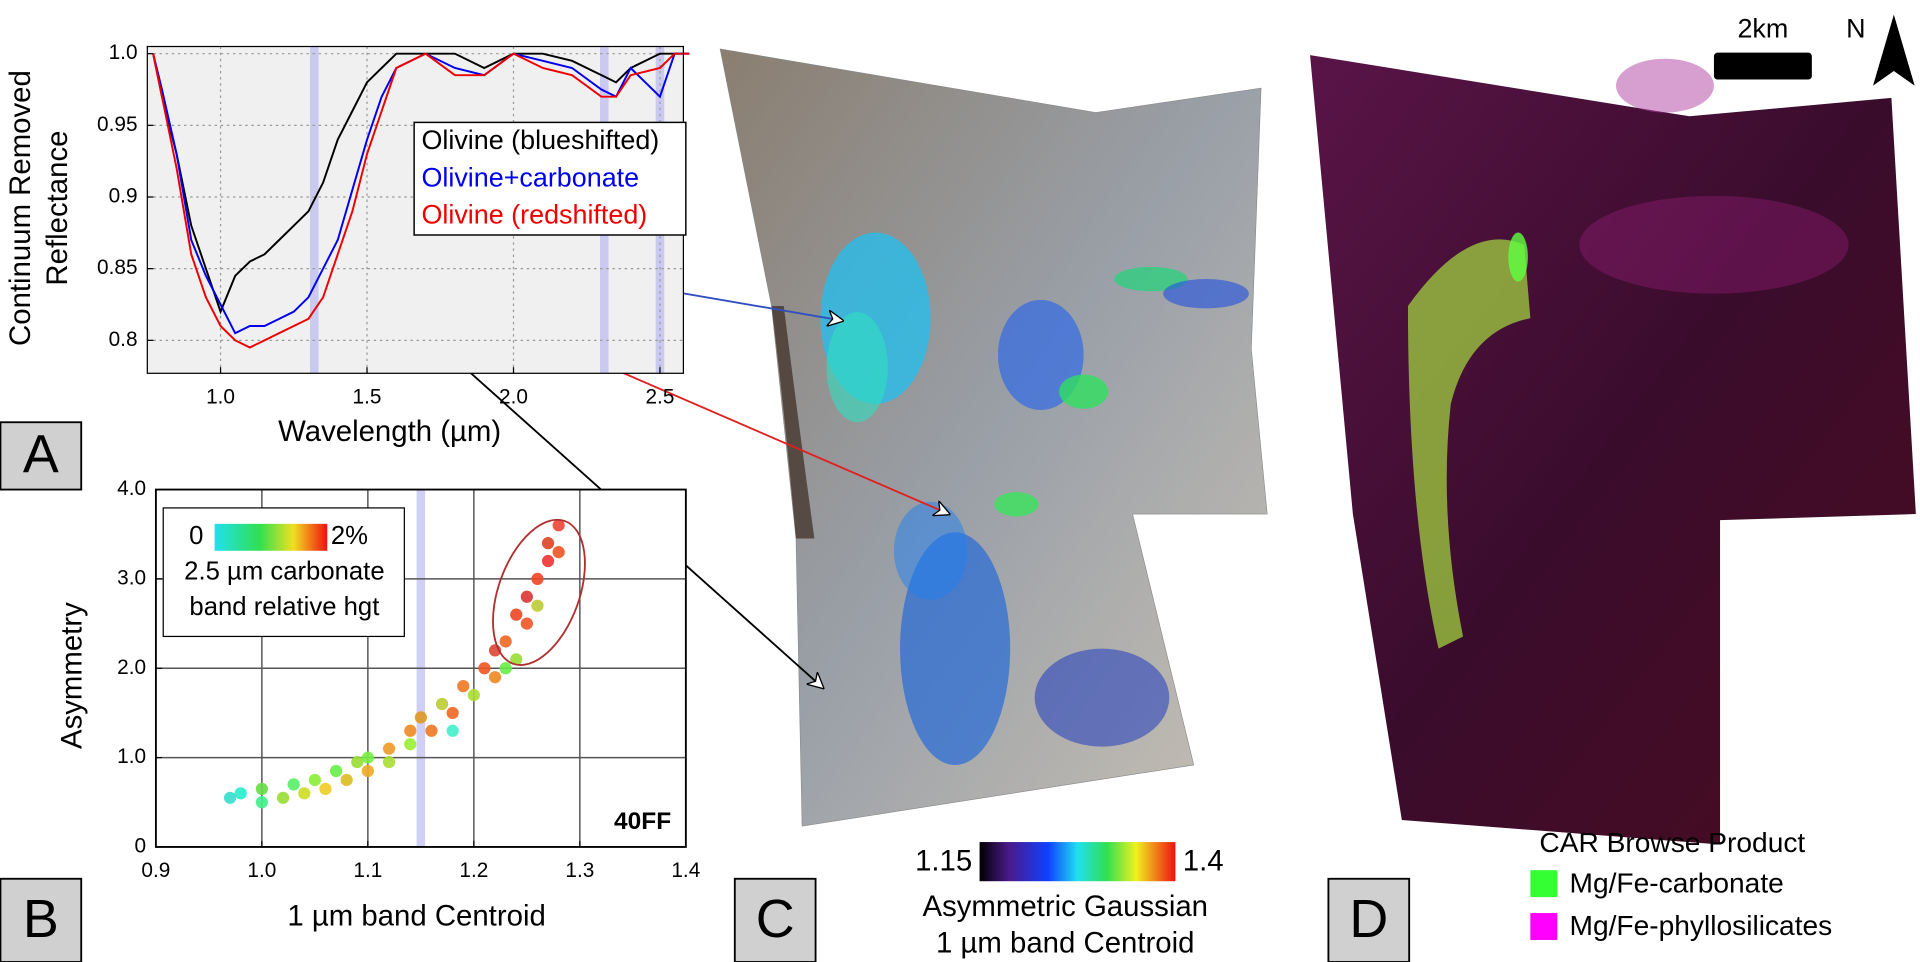  What do you see at coordinates (534, 215) in the screenshot?
I see `legend-entry: Olivine (redshifted)` at bounding box center [534, 215].